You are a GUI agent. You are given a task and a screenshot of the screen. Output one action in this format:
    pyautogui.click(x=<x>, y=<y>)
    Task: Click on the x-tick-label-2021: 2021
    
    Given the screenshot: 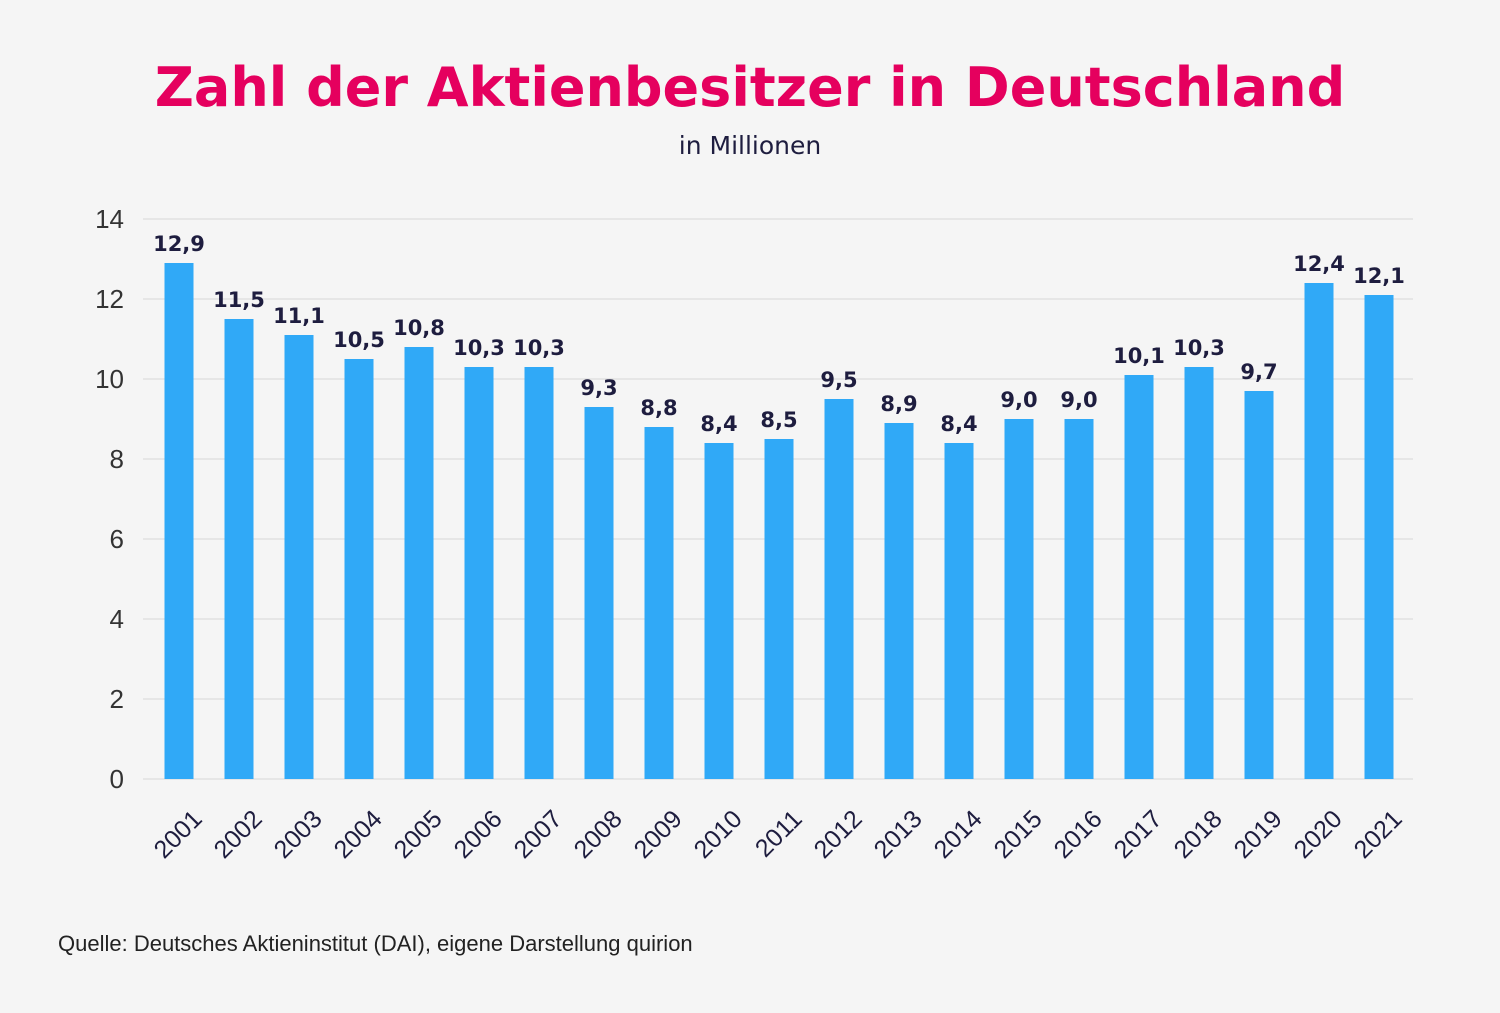 What is the action you would take?
    pyautogui.click(x=1378, y=834)
    